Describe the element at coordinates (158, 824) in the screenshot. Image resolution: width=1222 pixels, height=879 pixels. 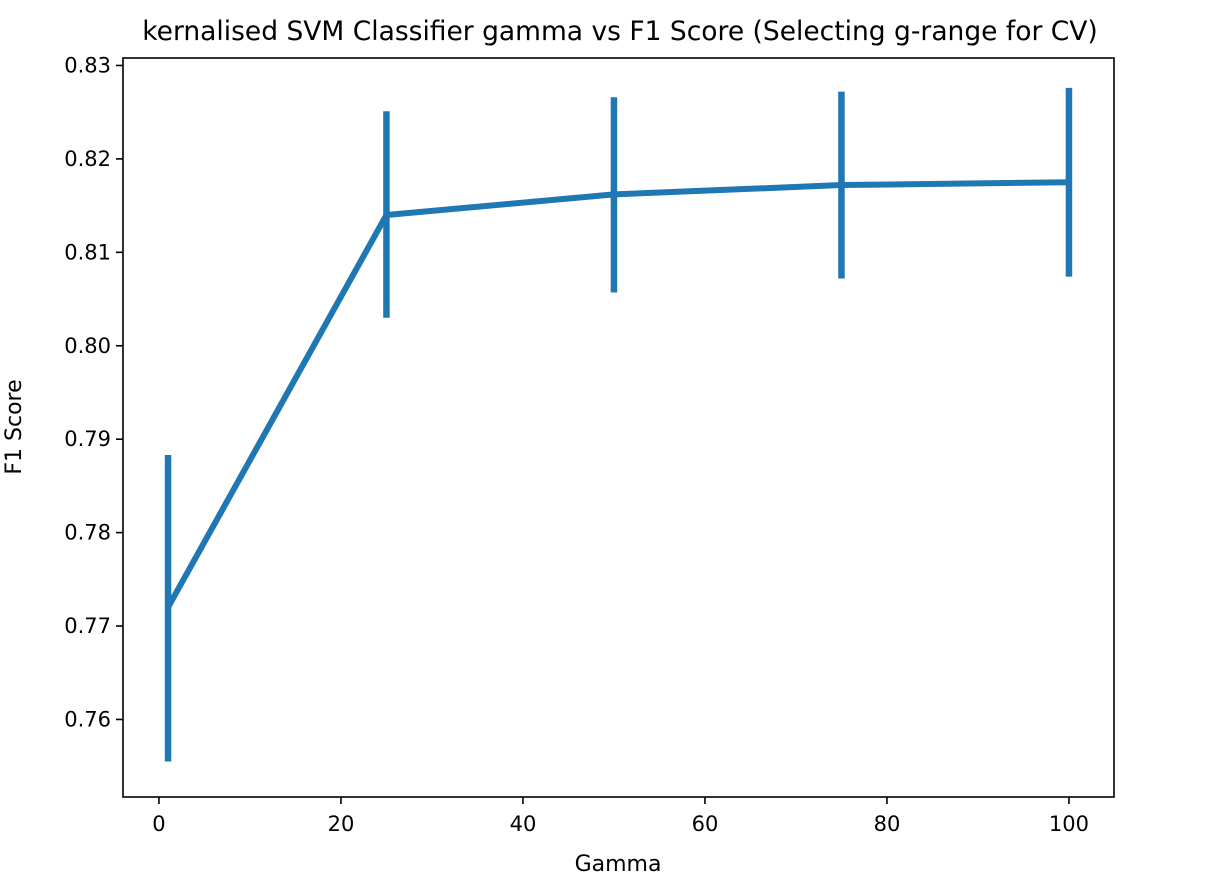
I see `x-tick-label: 0` at that location.